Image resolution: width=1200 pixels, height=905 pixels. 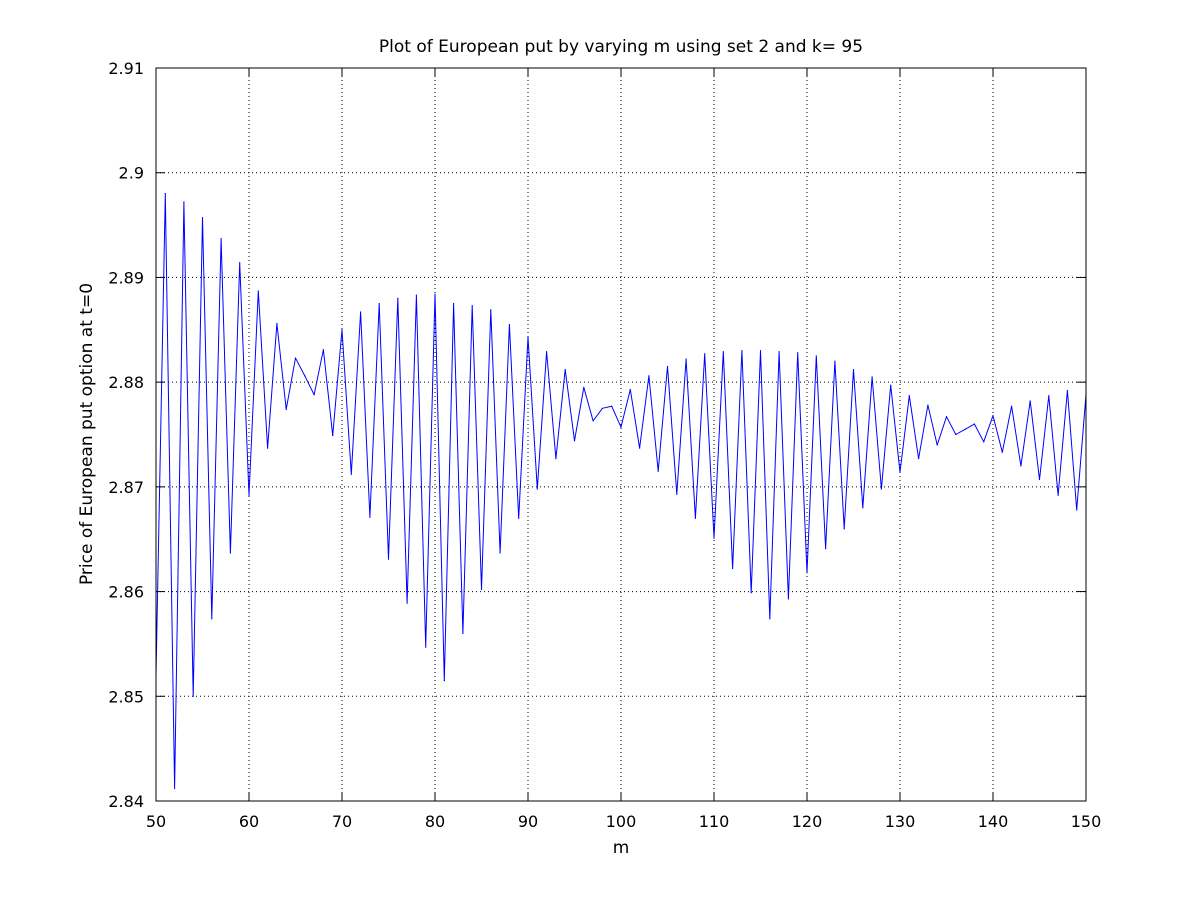 What do you see at coordinates (249, 821) in the screenshot?
I see `x-tick-label: 60` at bounding box center [249, 821].